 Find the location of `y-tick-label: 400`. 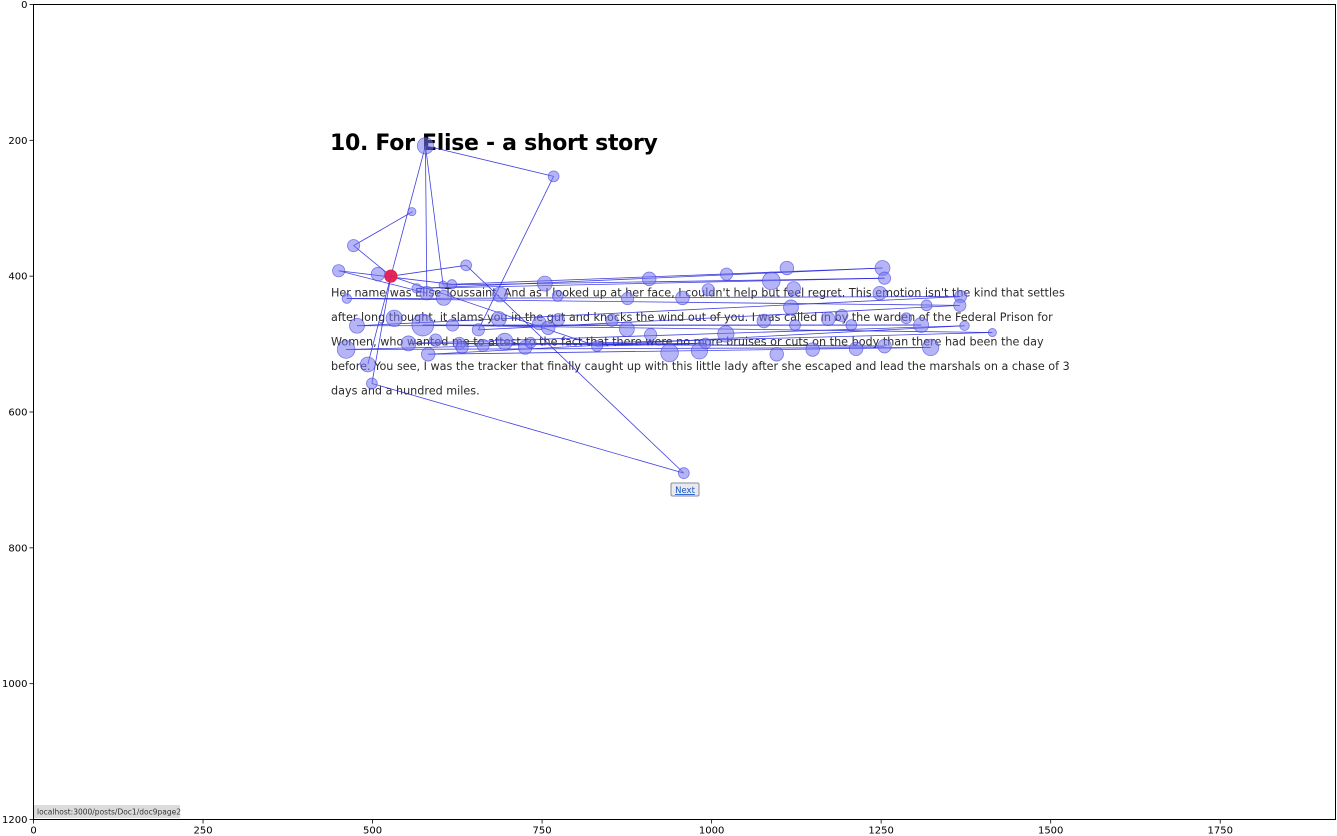

y-tick-label: 400 is located at coordinates (17, 277).